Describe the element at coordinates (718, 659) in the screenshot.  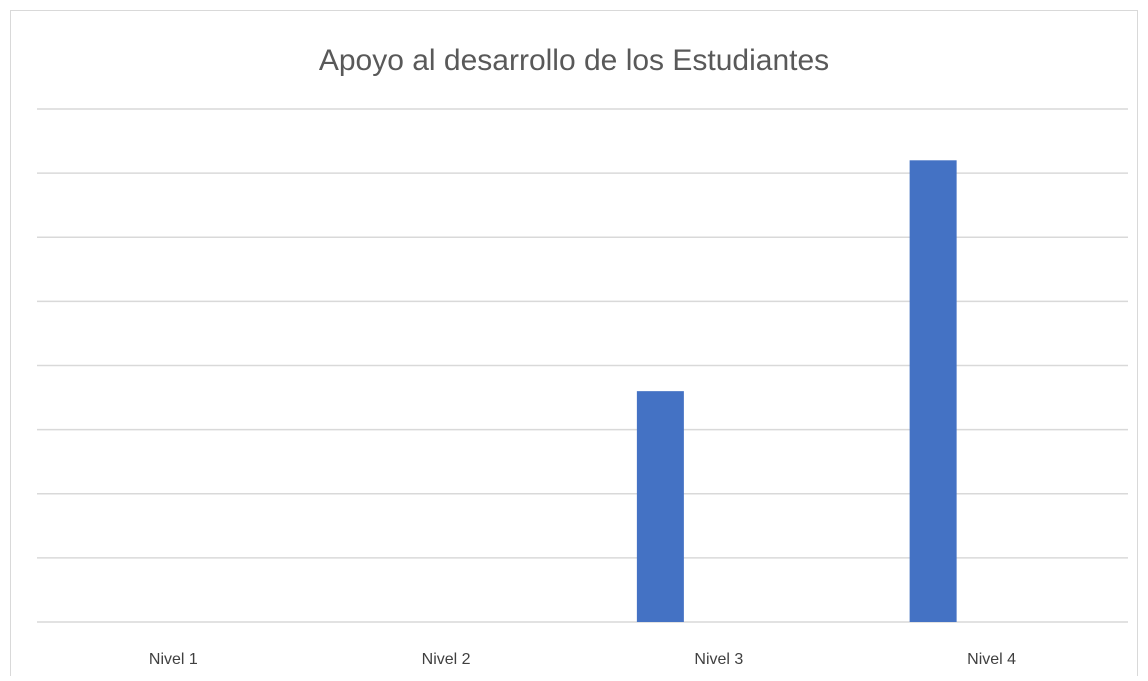
I see `x-tick-label: Nivel 3` at that location.